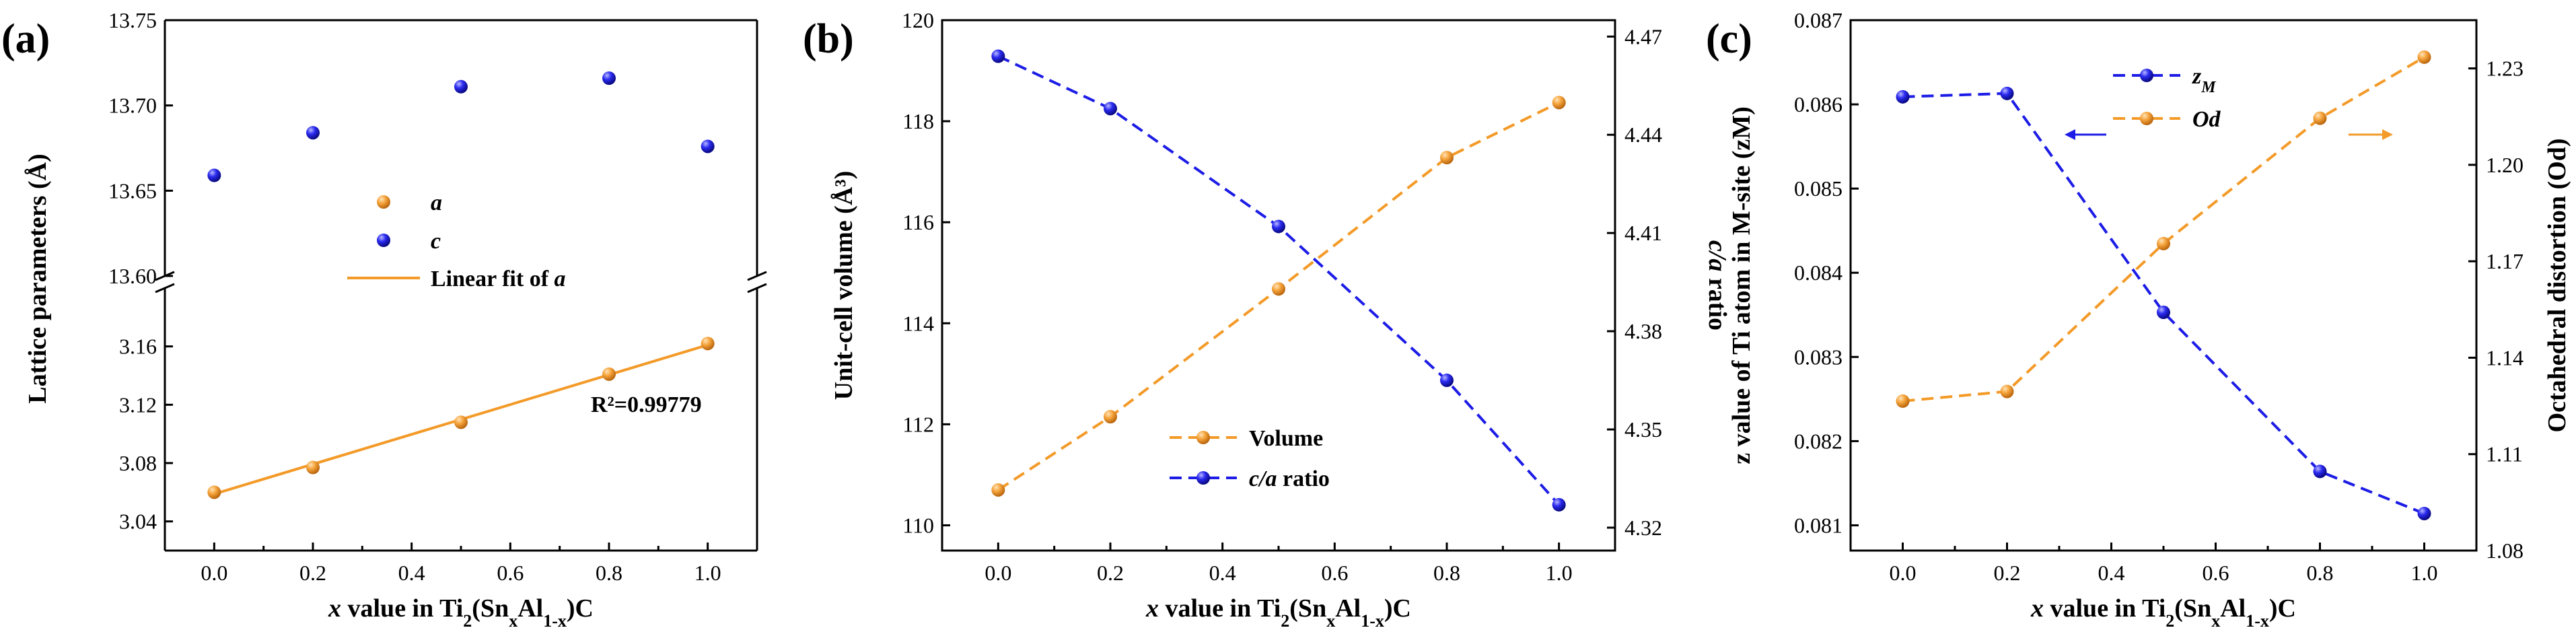  What do you see at coordinates (1263, 479) in the screenshot?
I see `legend-label-var: c/a` at bounding box center [1263, 479].